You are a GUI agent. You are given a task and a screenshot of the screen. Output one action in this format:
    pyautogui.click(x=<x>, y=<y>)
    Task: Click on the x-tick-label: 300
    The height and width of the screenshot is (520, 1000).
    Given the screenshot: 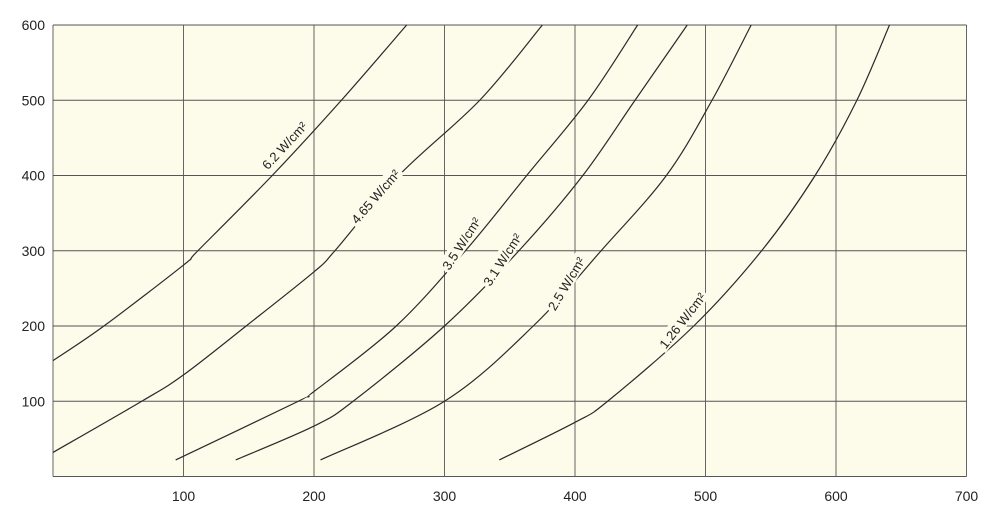 What is the action you would take?
    pyautogui.click(x=445, y=496)
    